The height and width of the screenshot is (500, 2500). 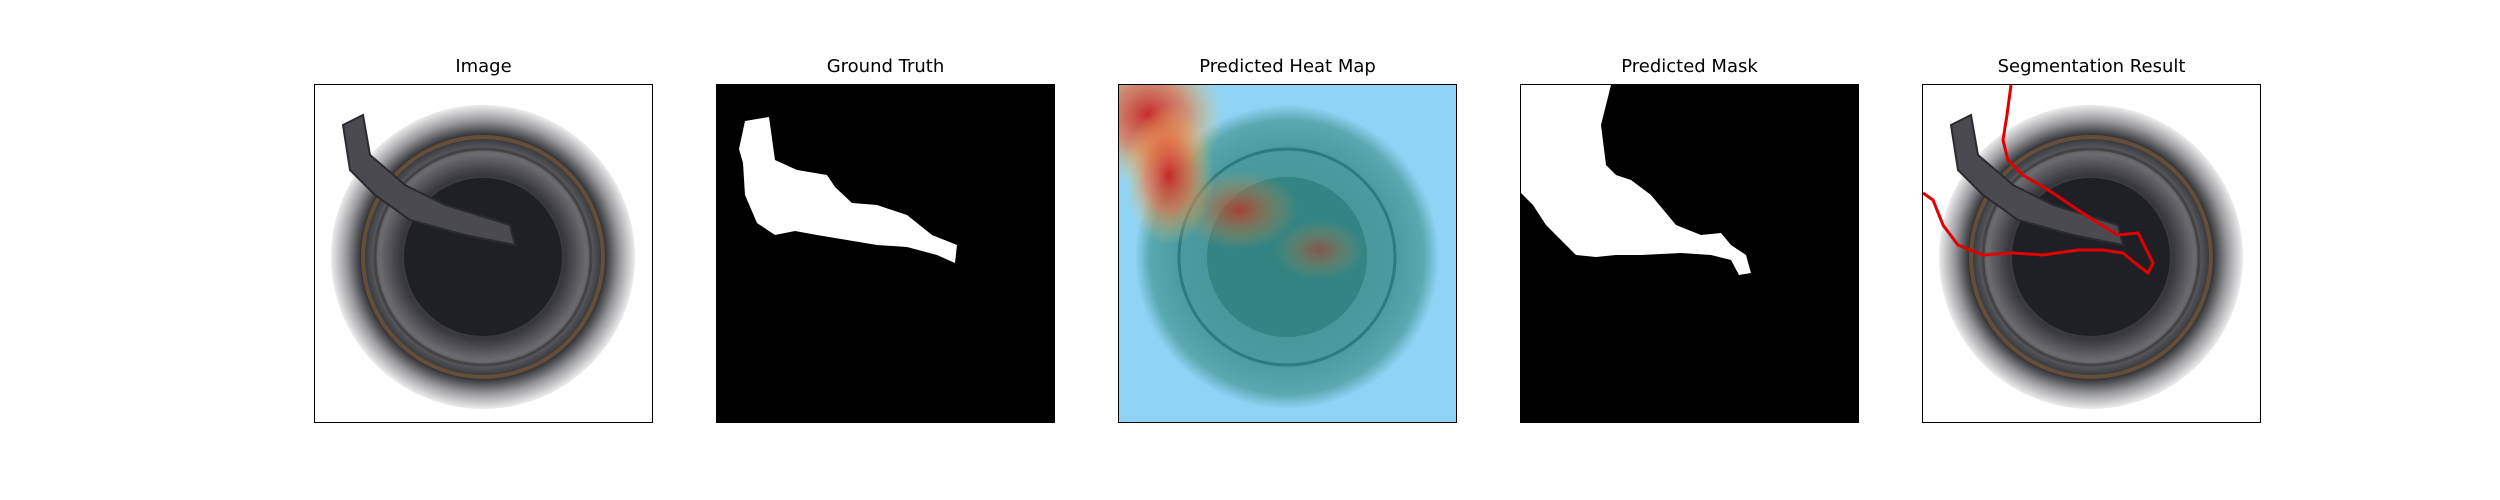 I want to click on ground-truth-mask, so click(x=885, y=253).